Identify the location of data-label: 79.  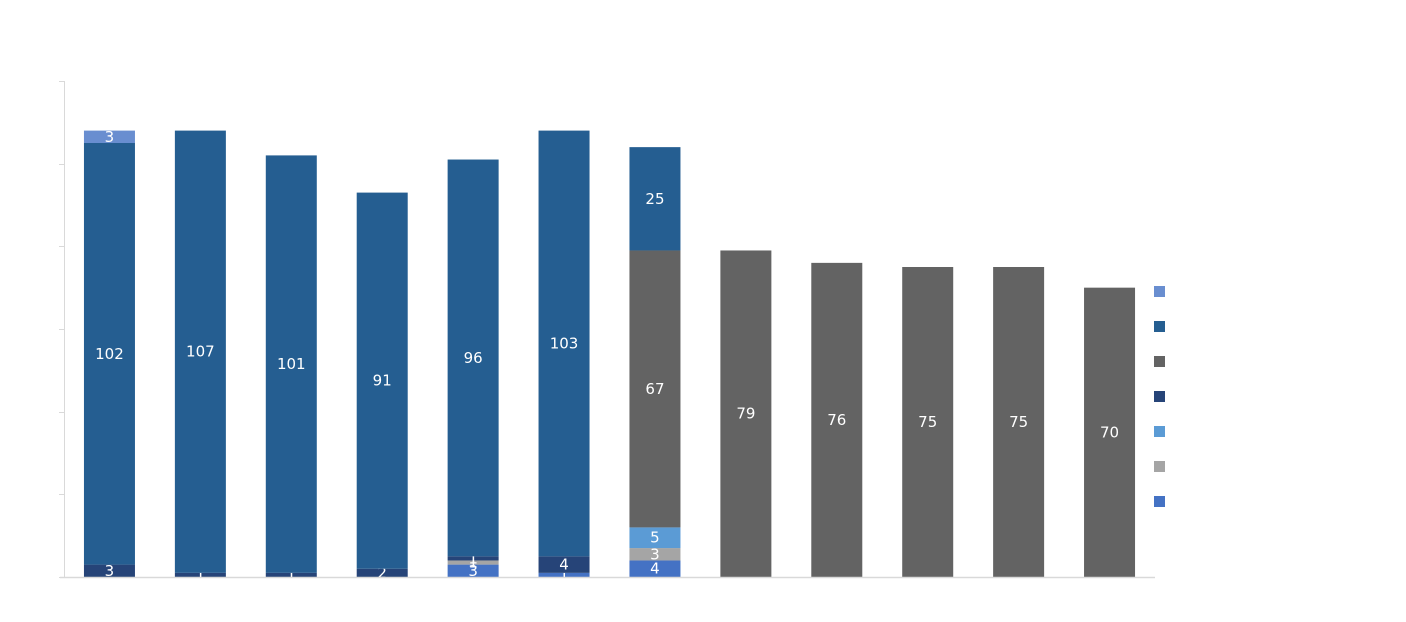
(745, 414).